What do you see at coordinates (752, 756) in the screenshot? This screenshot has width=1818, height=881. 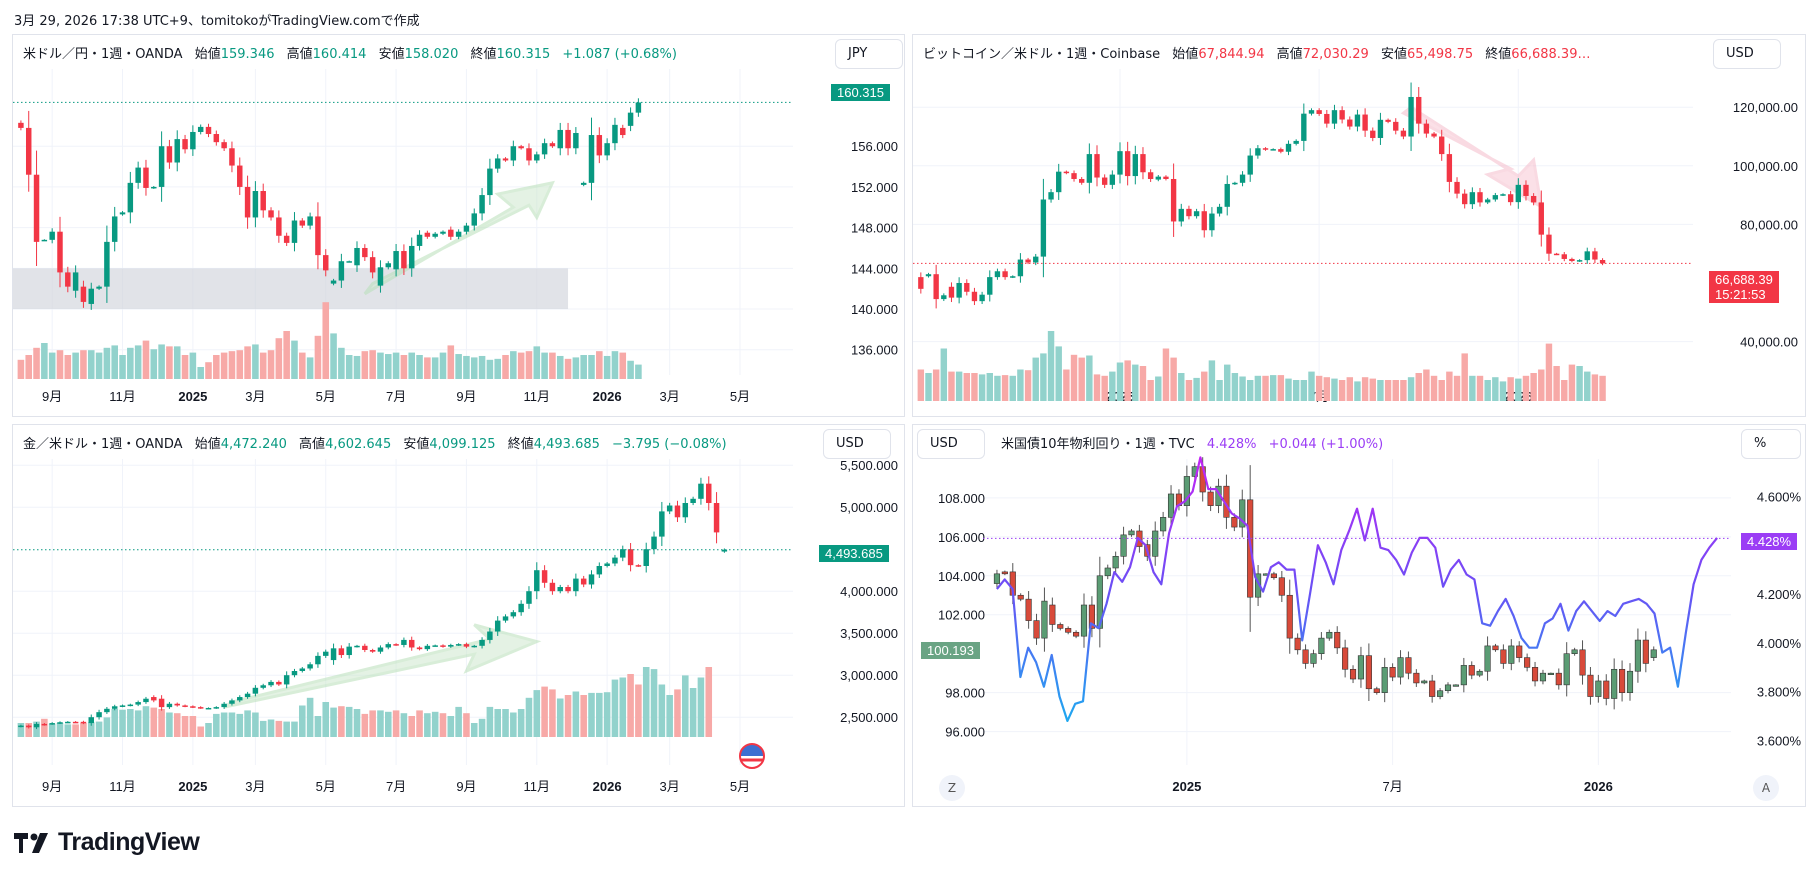 I see `us-flag-event-icon` at bounding box center [752, 756].